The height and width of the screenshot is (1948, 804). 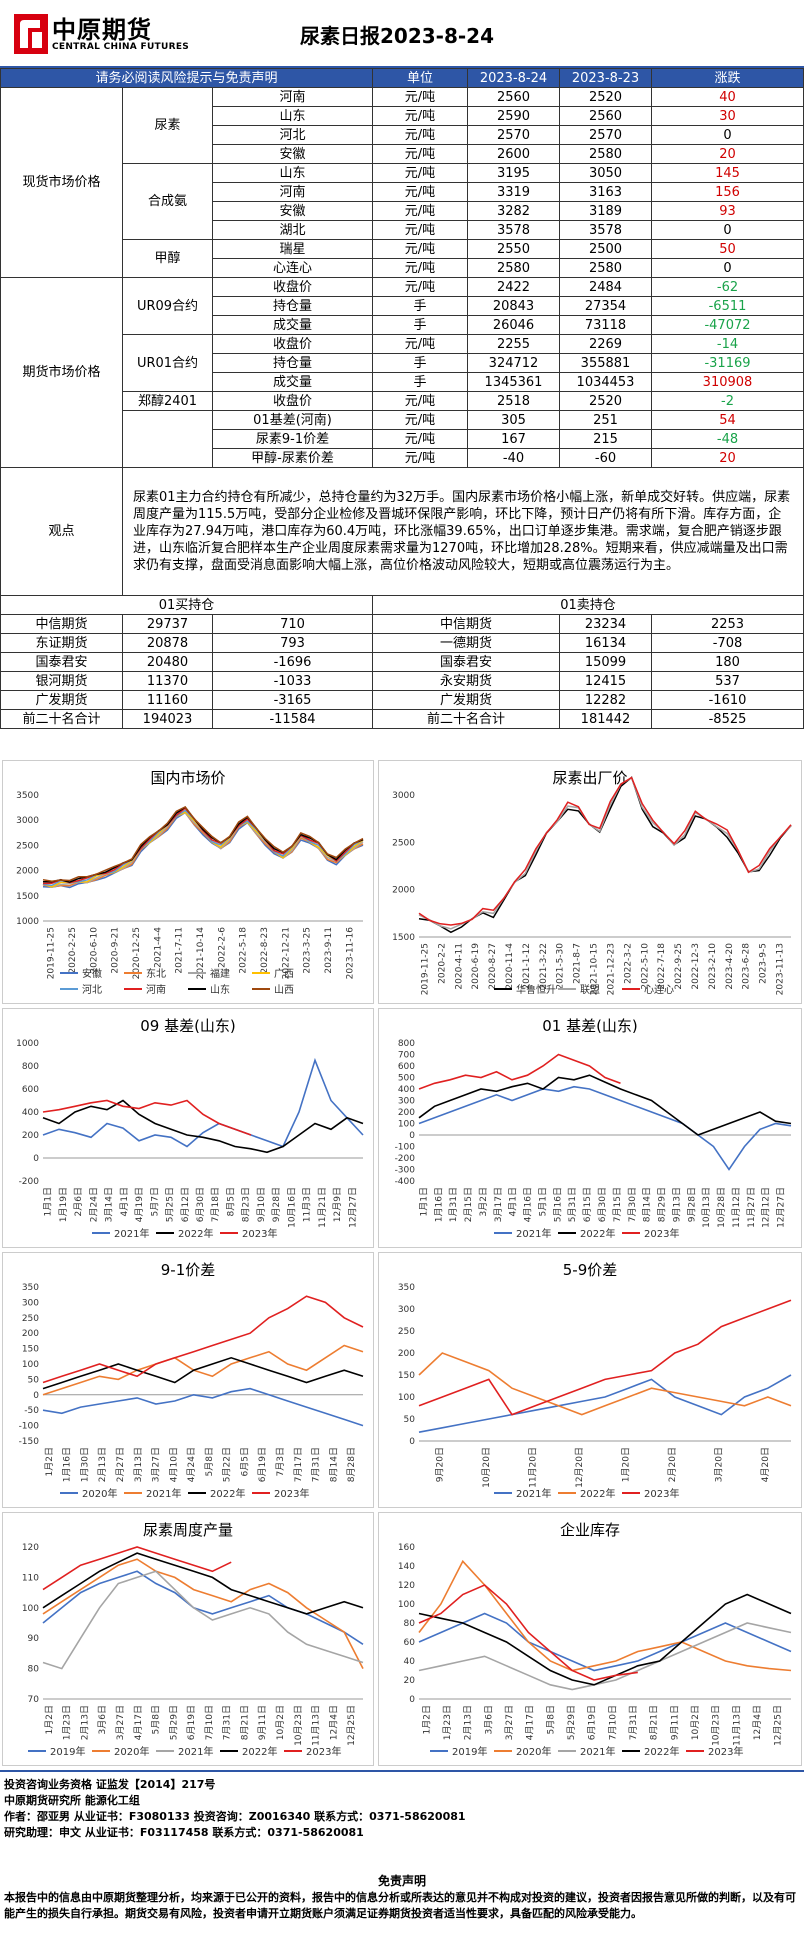 What do you see at coordinates (246, 1204) in the screenshot?
I see `x-tick-label: 8月23日` at bounding box center [246, 1204].